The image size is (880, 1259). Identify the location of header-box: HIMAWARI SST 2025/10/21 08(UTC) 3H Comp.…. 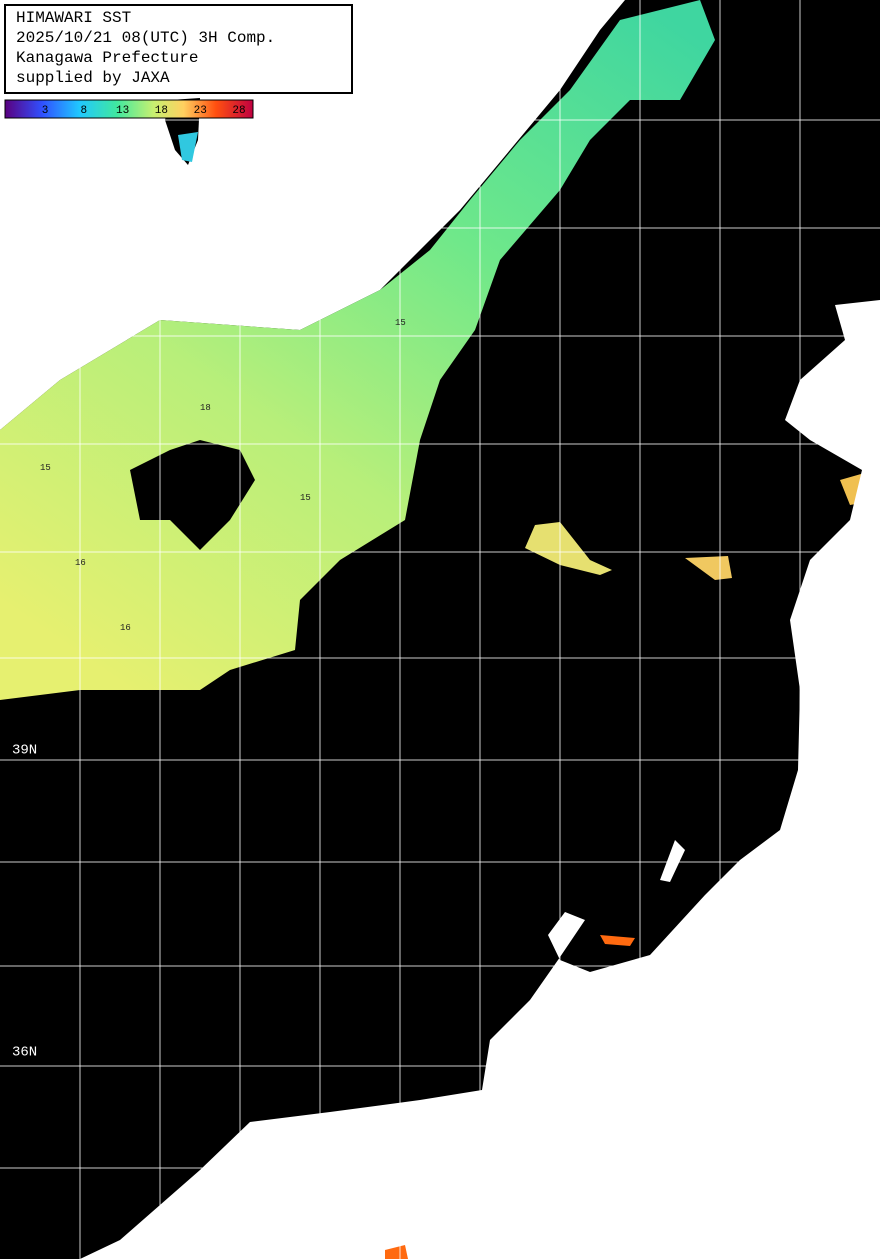
(178, 49).